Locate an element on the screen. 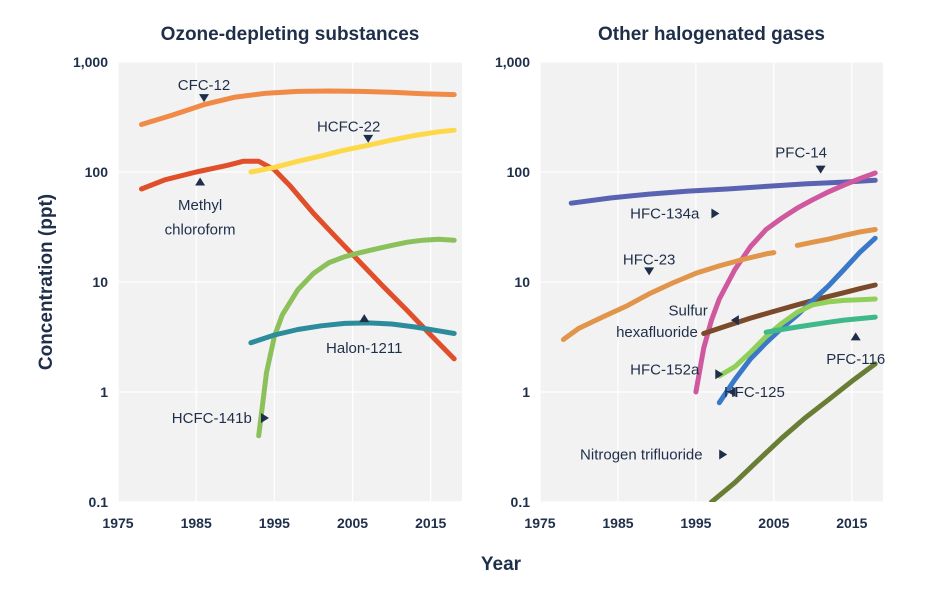 Image resolution: width=928 pixels, height=598 pixels. series-line-hcfc-141b is located at coordinates (356, 337).